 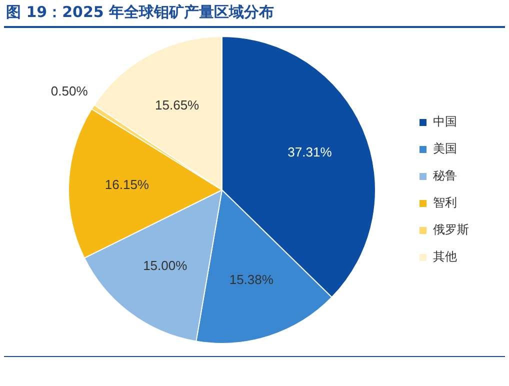 I want to click on chart-title: 图 19：2025 年全球钼矿产量区域分布, so click(x=140, y=12).